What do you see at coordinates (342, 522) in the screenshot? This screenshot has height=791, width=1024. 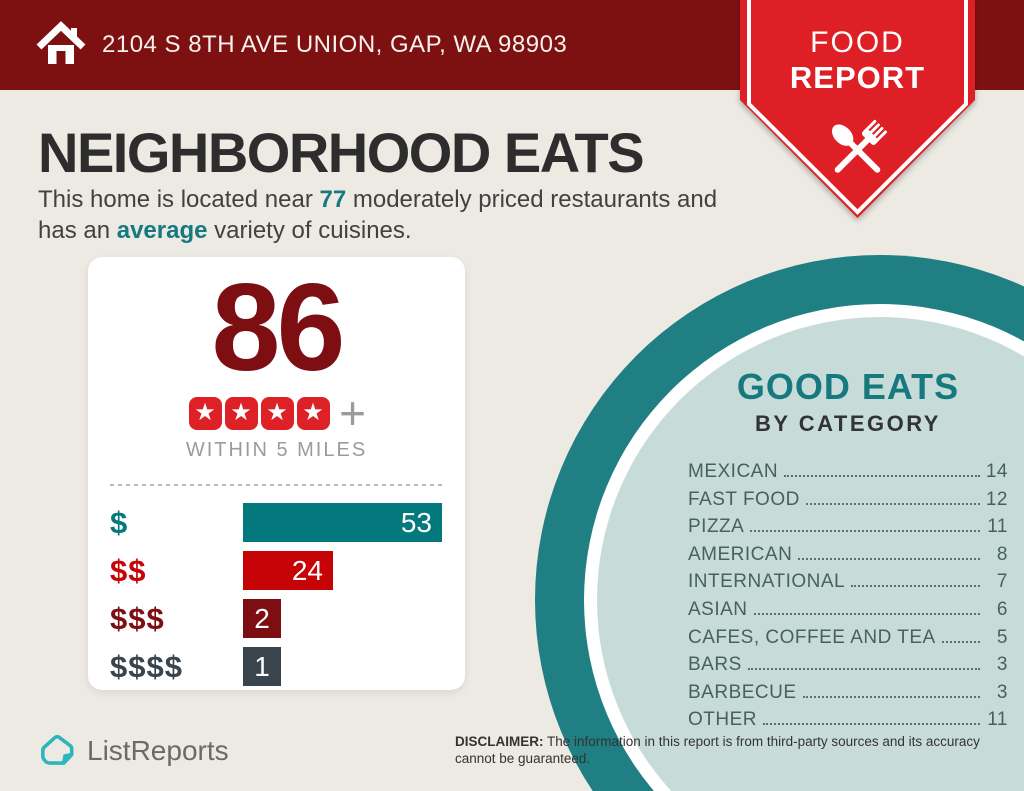 I see `price-bar: 53` at bounding box center [342, 522].